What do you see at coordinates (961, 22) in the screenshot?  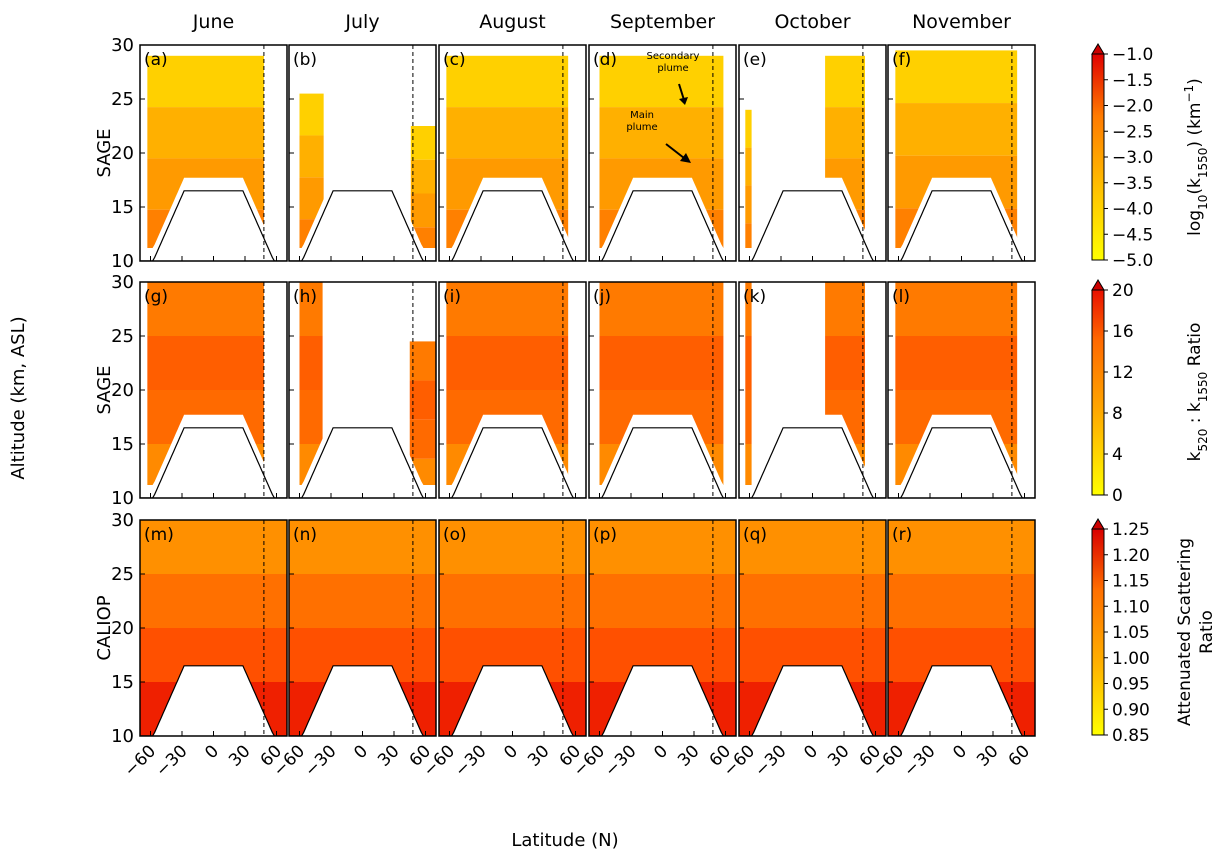 I see `month-title-november: November` at bounding box center [961, 22].